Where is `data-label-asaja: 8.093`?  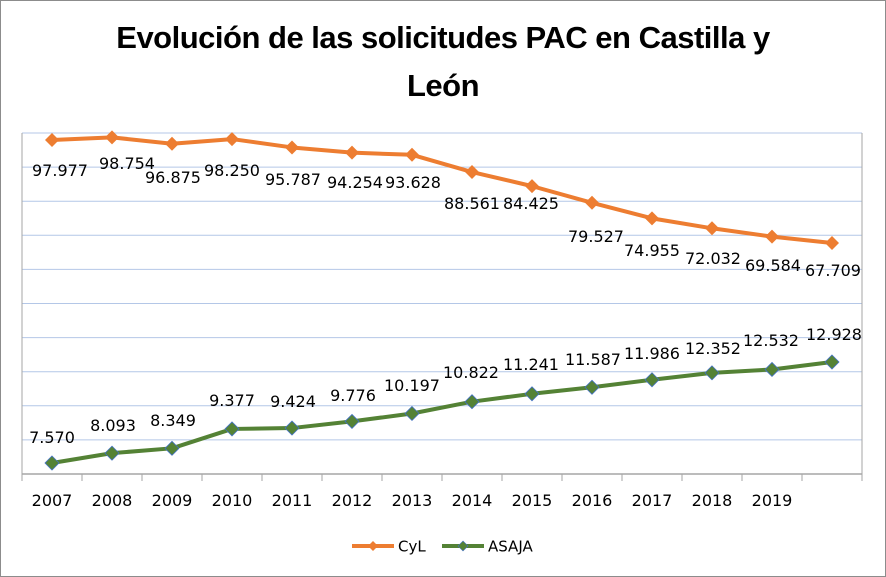
data-label-asaja: 8.093 is located at coordinates (113, 425).